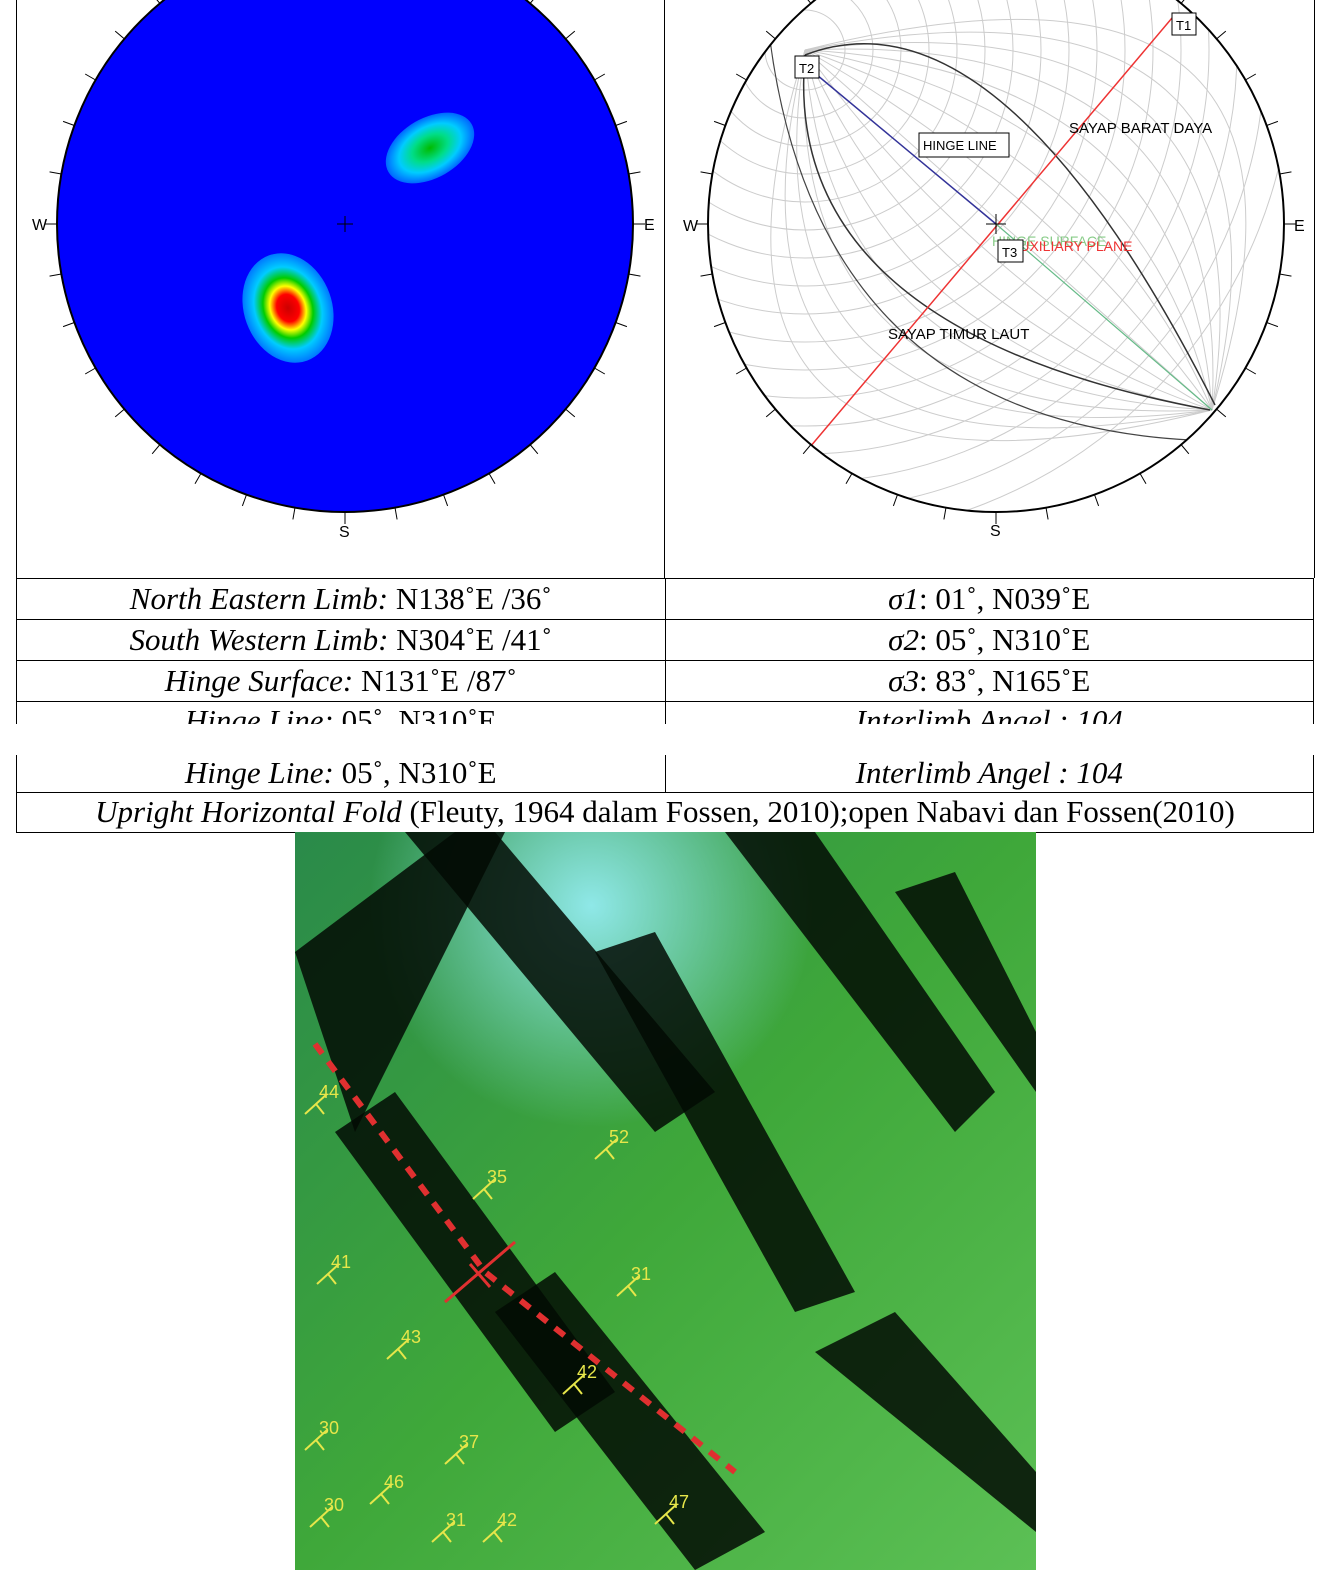  I want to click on value: : 01˚, N039˚E, so click(1004, 598).